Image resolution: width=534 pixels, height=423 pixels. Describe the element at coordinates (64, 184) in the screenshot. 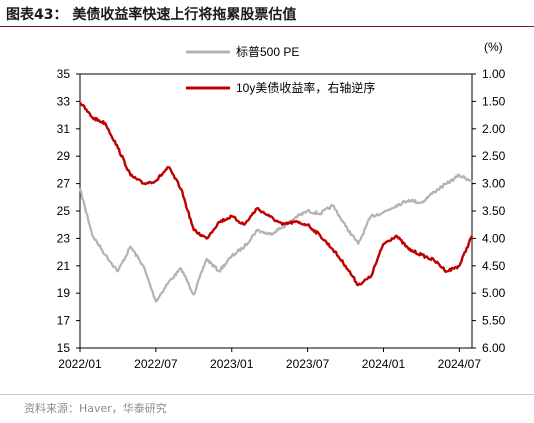

I see `left-tick-label: 27` at that location.